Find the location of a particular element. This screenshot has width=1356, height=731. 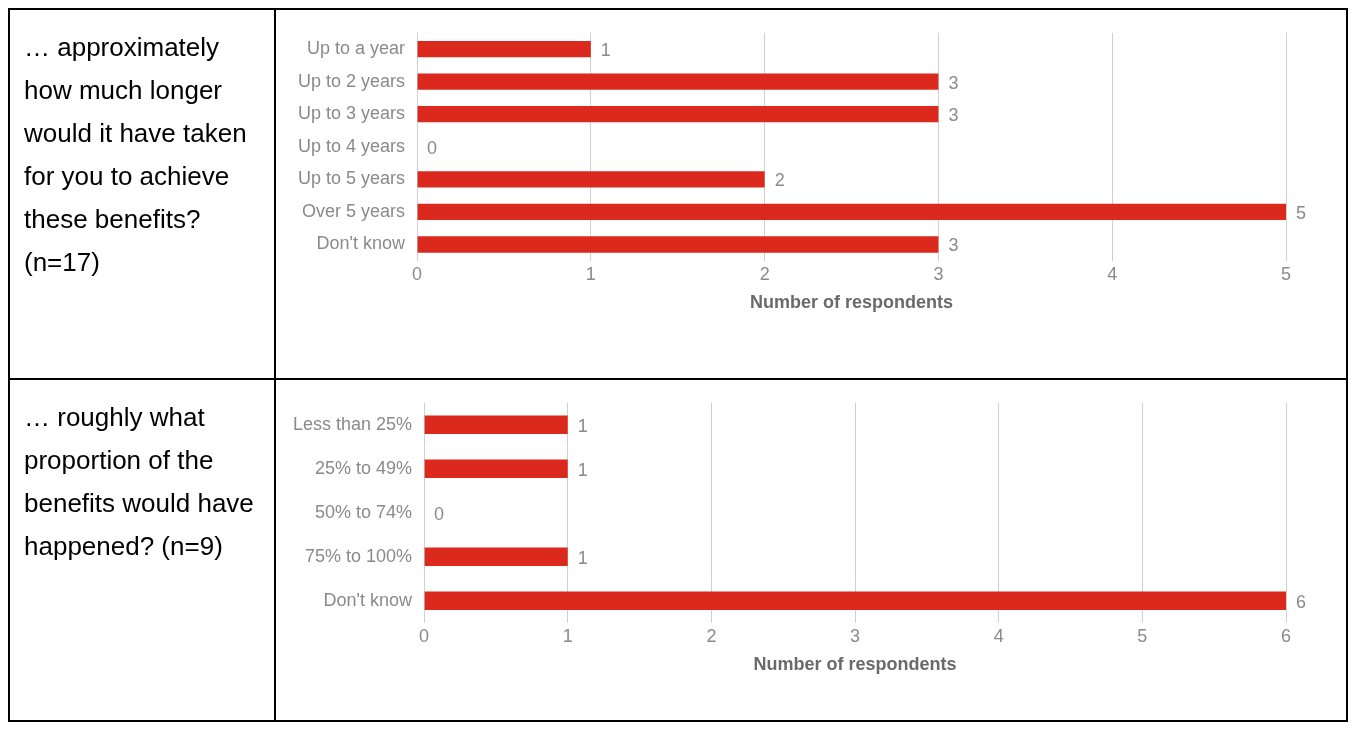

y-tick-label: Up to a year is located at coordinates (356, 48).